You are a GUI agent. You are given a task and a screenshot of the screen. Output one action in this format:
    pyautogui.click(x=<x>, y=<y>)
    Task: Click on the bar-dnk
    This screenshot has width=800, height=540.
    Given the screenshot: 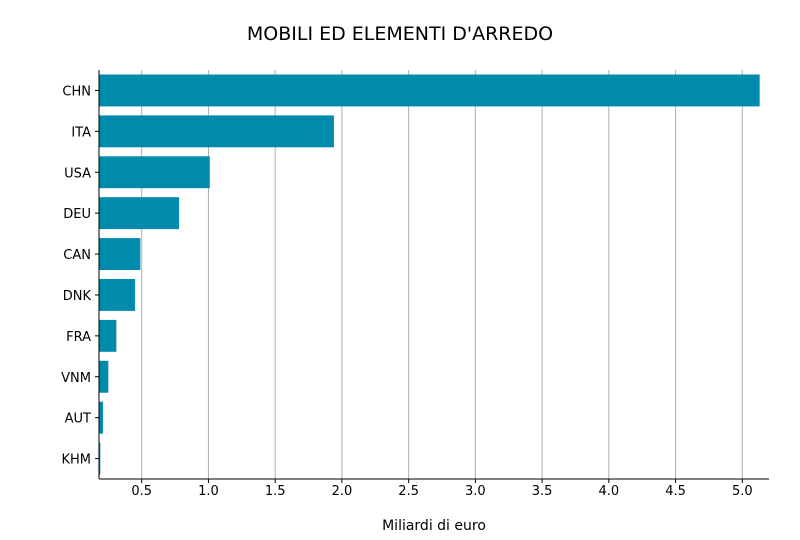 What is the action you would take?
    pyautogui.click(x=117, y=294)
    